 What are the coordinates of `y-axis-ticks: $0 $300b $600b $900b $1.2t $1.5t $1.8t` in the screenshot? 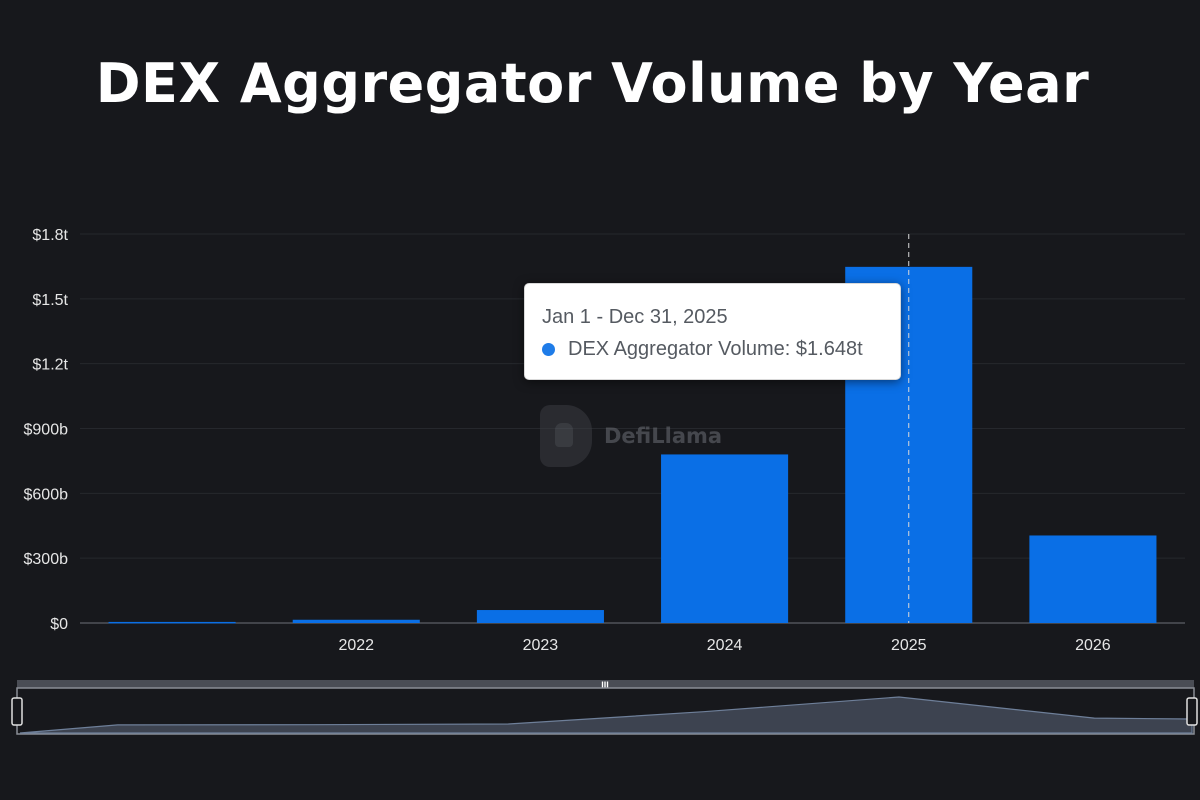 It's located at (46, 430).